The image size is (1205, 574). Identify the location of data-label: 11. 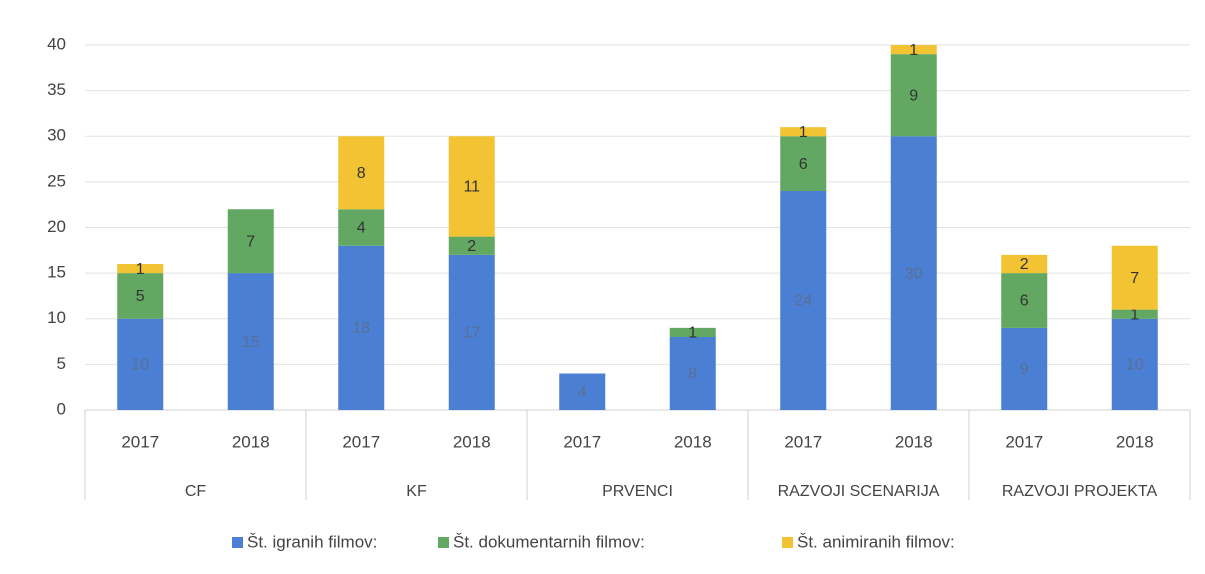
(471, 187).